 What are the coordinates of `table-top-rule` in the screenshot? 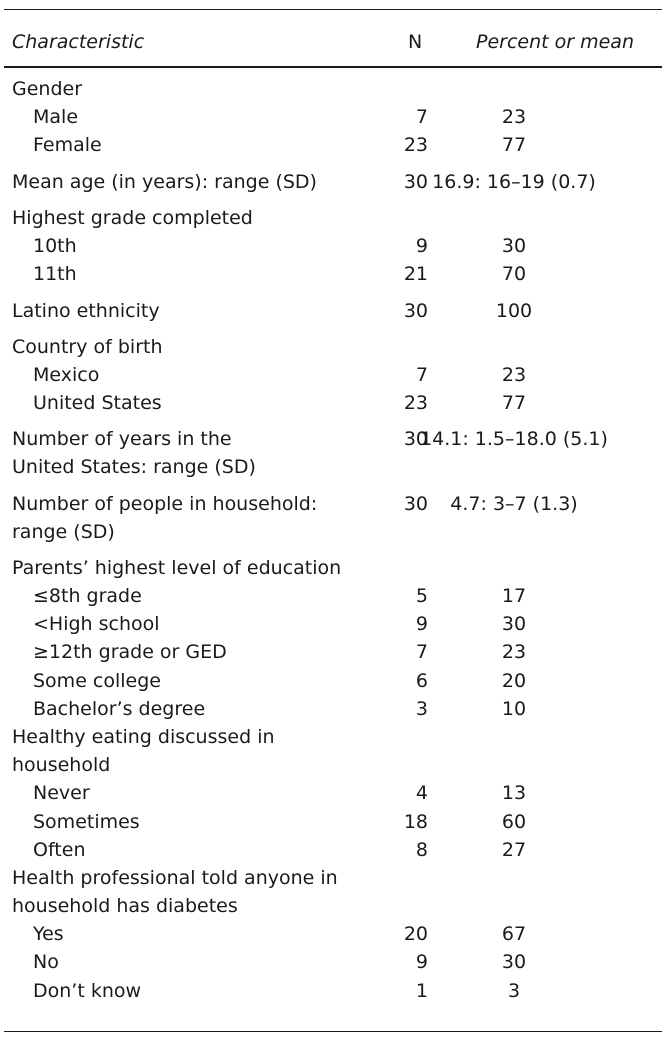 It's located at (333, 9).